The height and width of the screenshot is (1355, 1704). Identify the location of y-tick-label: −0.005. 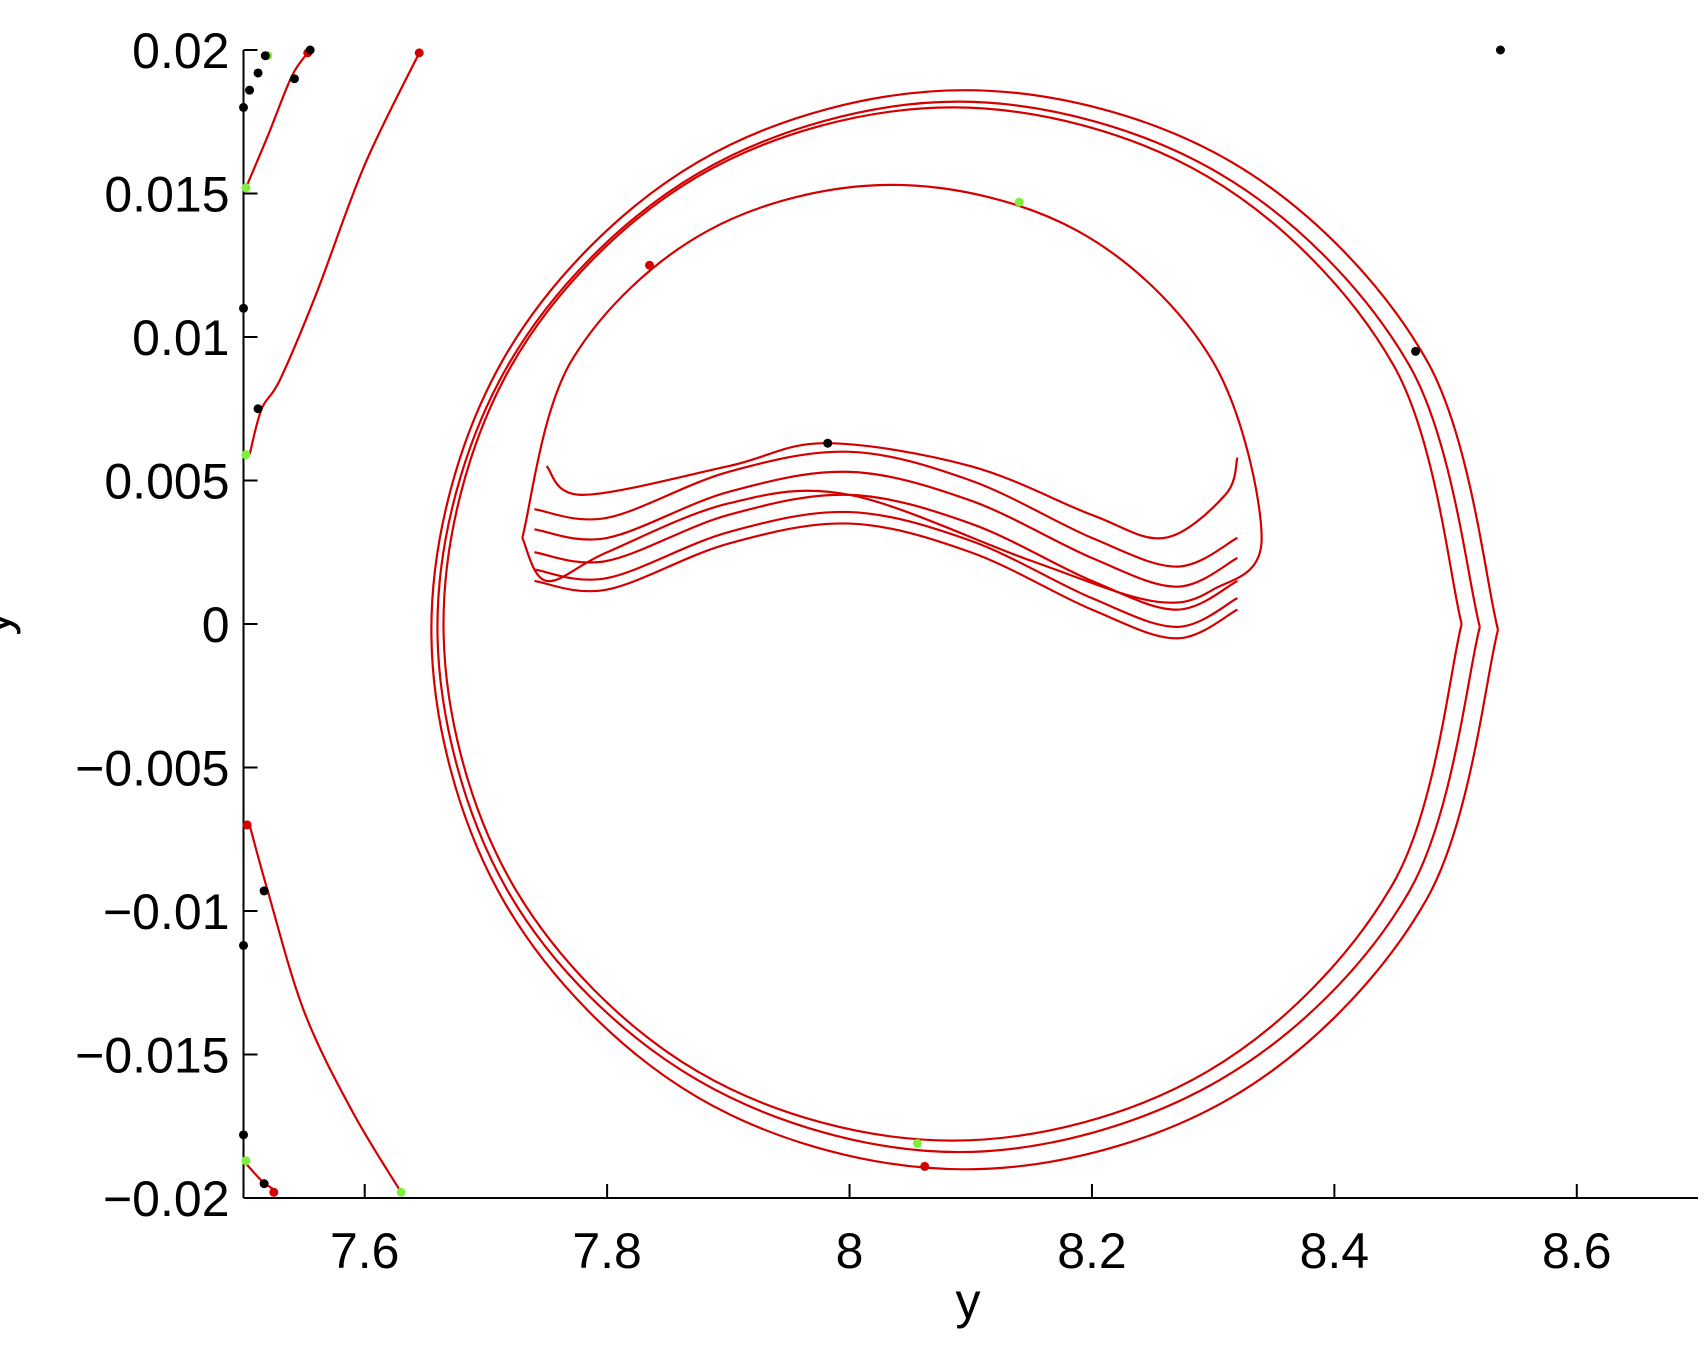
(152, 769).